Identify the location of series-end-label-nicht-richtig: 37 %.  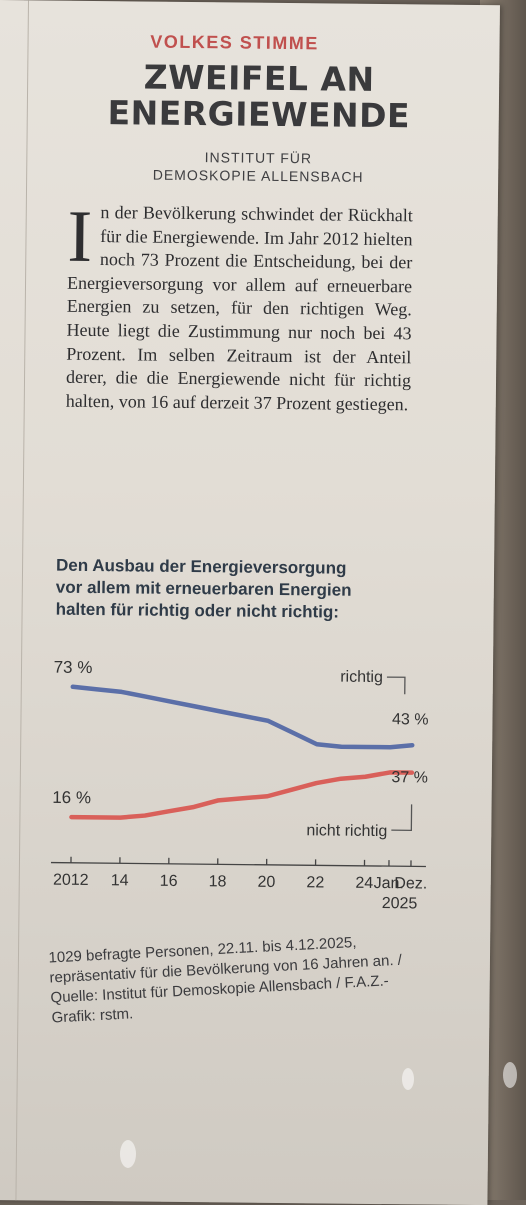
(409, 777).